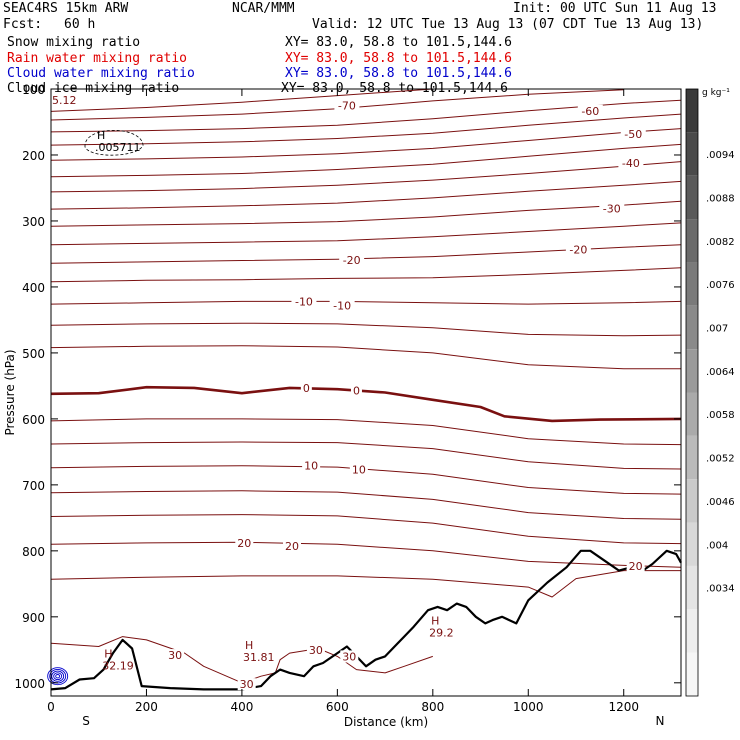 Image resolution: width=740 pixels, height=740 pixels. I want to click on colorbar-tick-6: .0058, so click(720, 415).